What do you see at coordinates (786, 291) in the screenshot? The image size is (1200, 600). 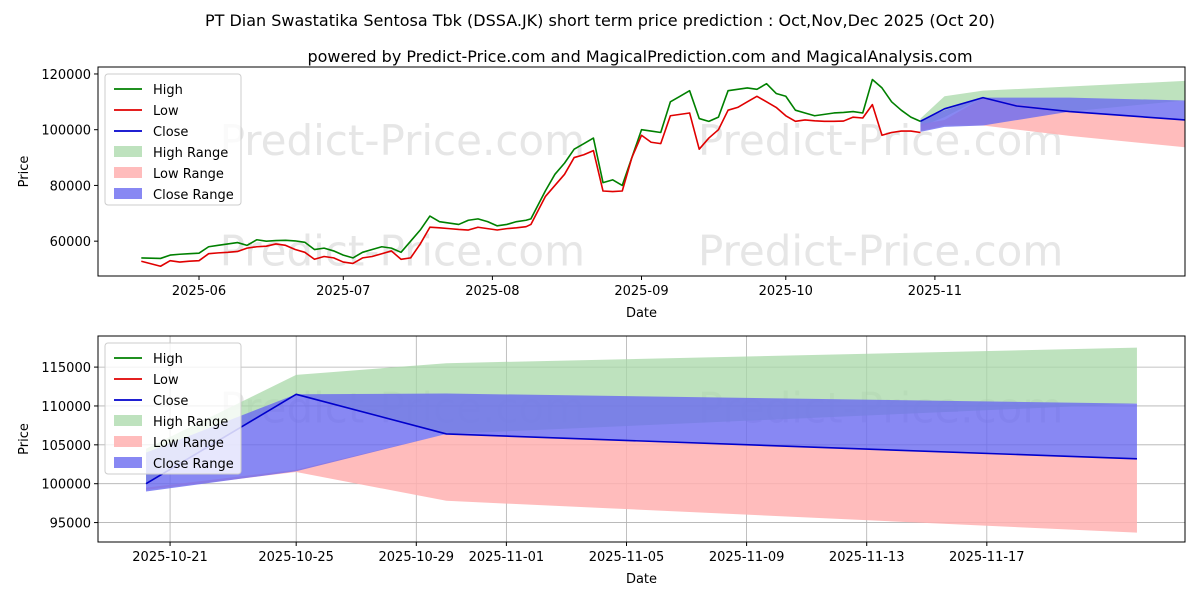 I see `x-tick-label: 2025-10` at bounding box center [786, 291].